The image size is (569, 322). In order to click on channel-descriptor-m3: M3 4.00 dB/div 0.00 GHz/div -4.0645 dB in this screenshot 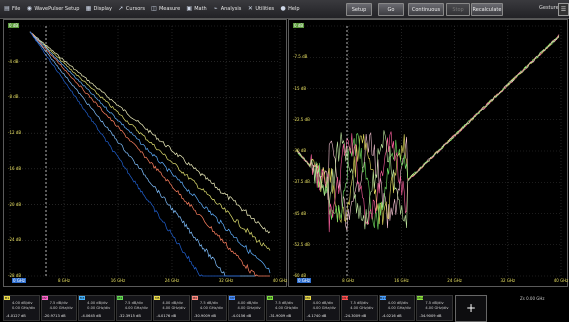, I will do `click(96, 308)`.